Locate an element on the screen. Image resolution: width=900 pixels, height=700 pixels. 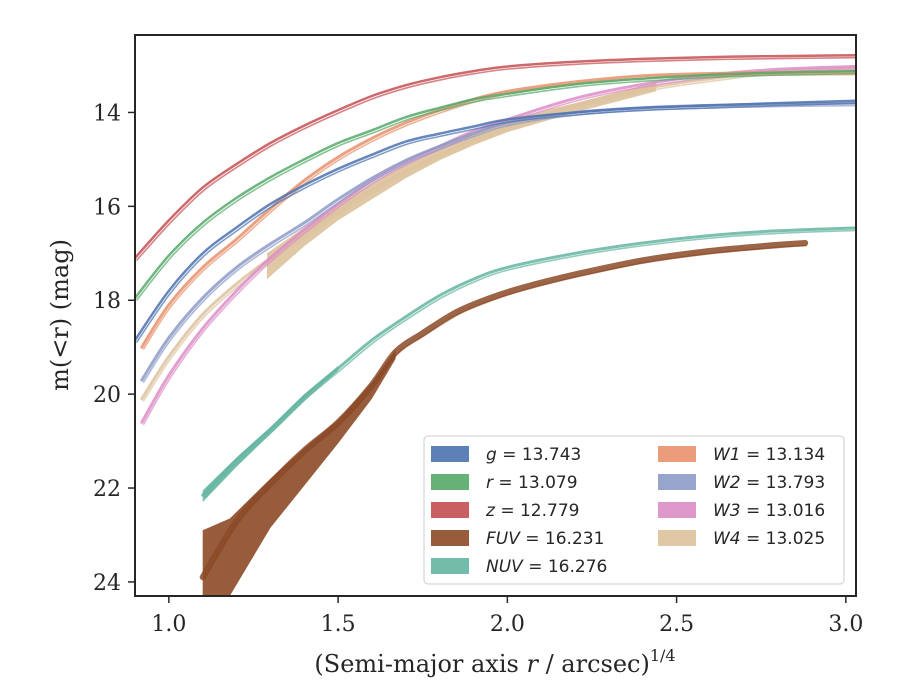
x-tick-label: 2.5 is located at coordinates (676, 624).